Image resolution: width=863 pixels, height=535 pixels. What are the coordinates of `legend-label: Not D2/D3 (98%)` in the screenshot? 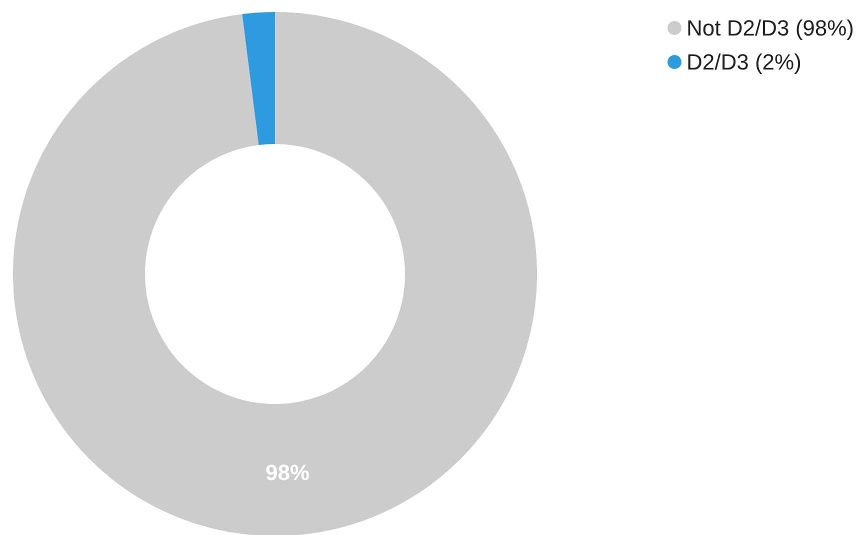 It's located at (770, 28).